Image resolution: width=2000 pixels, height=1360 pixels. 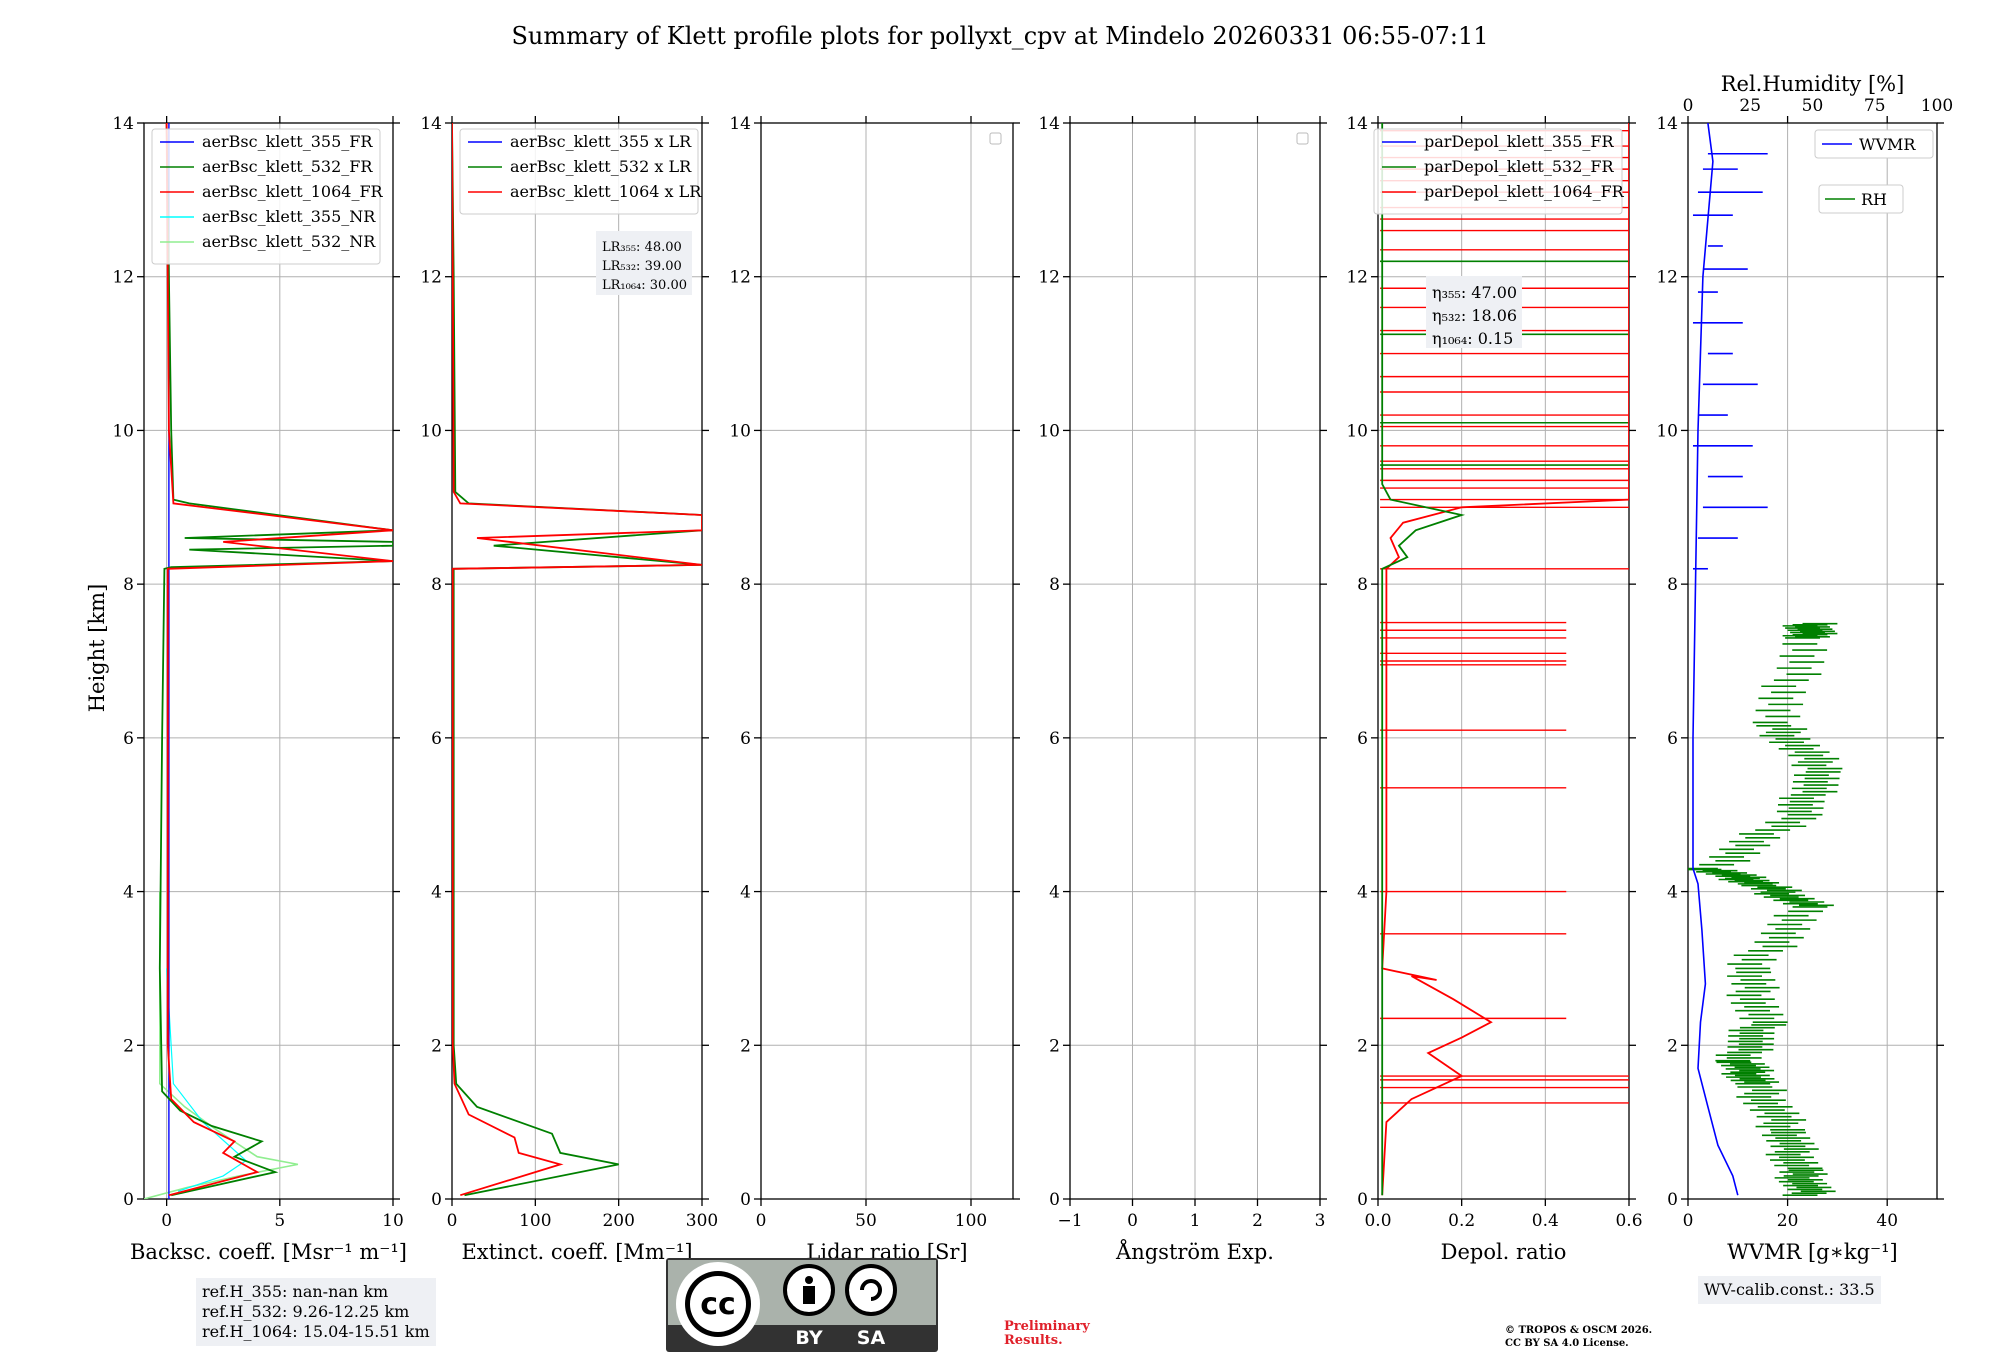 I want to click on preliminary-line-2: Results., so click(x=1033, y=1340).